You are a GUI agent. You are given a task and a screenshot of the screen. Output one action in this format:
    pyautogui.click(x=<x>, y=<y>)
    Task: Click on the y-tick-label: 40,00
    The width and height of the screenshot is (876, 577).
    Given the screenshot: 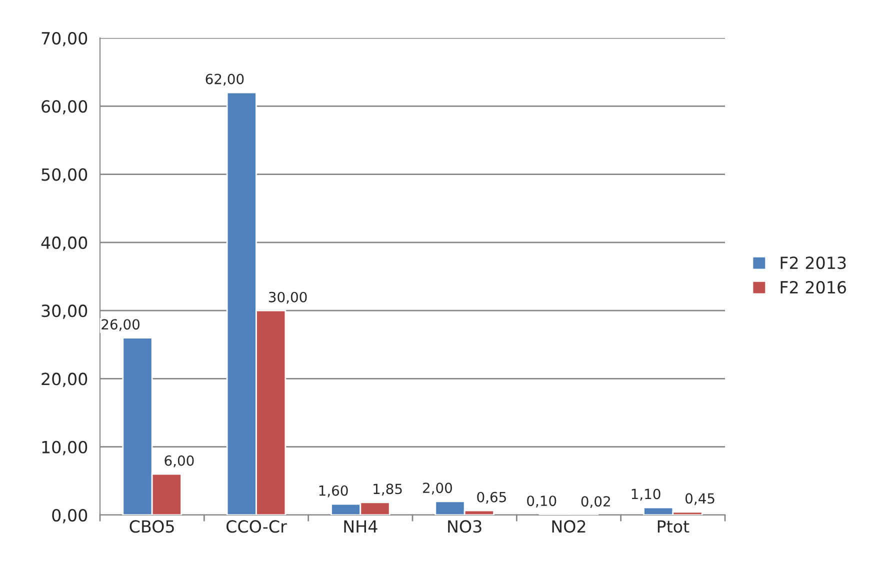 What is the action you would take?
    pyautogui.click(x=64, y=243)
    